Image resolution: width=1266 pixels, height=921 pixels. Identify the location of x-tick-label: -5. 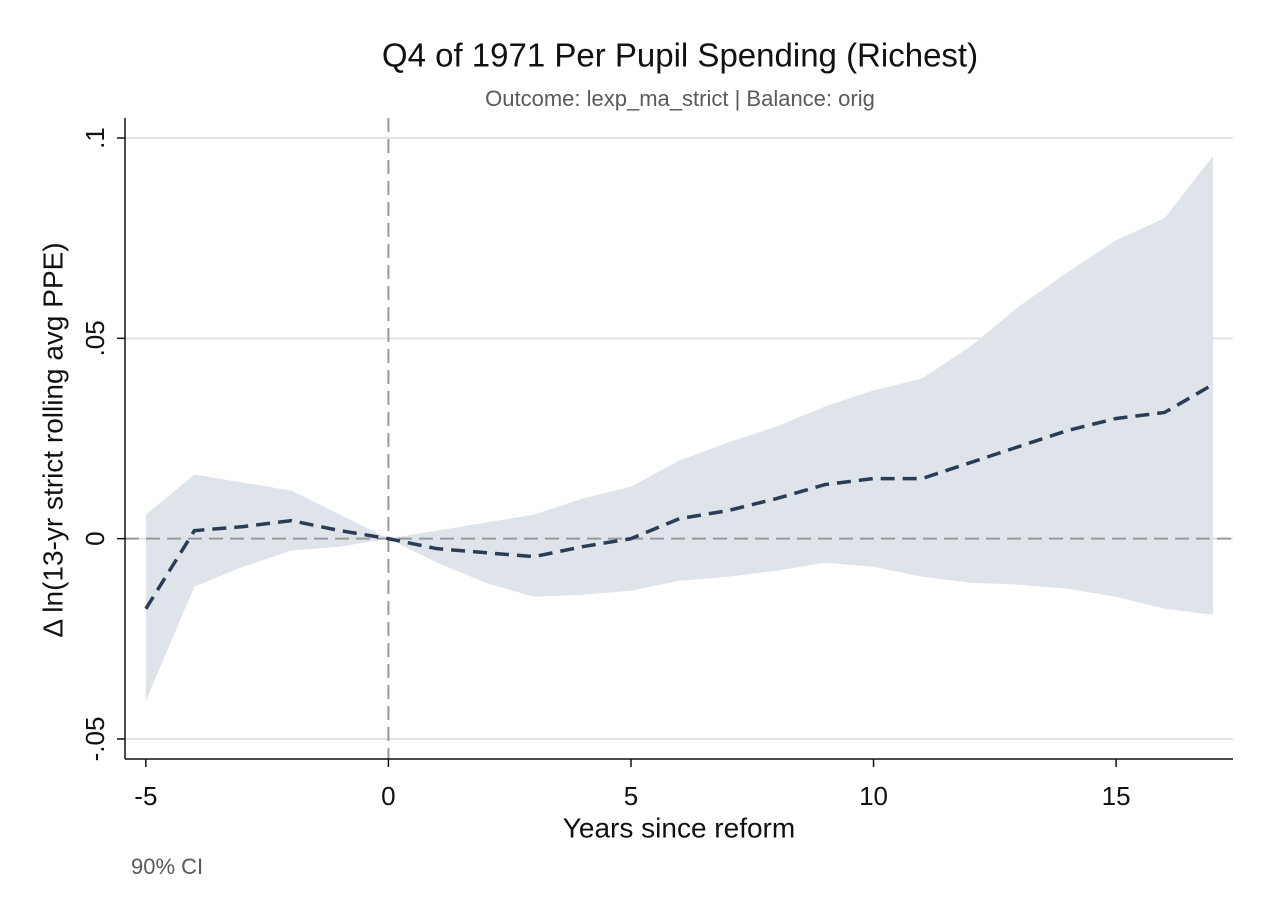
(145, 796).